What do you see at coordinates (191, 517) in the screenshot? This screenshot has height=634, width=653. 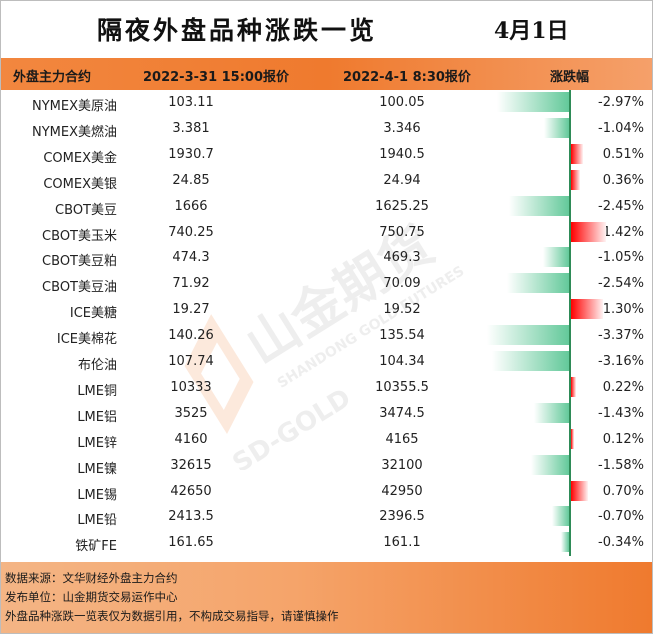 I see `price-before: 2413.5` at bounding box center [191, 517].